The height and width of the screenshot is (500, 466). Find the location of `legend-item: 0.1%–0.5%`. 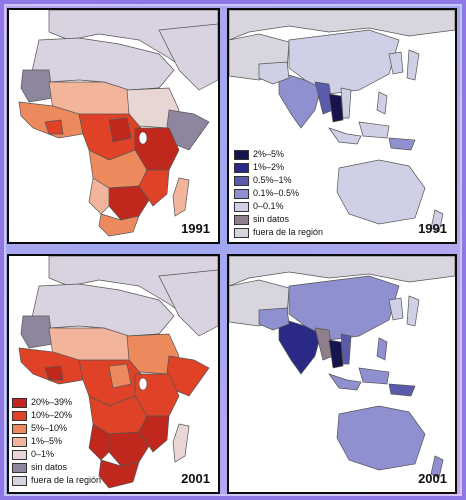

legend-item: 0.1%–0.5% is located at coordinates (278, 193).